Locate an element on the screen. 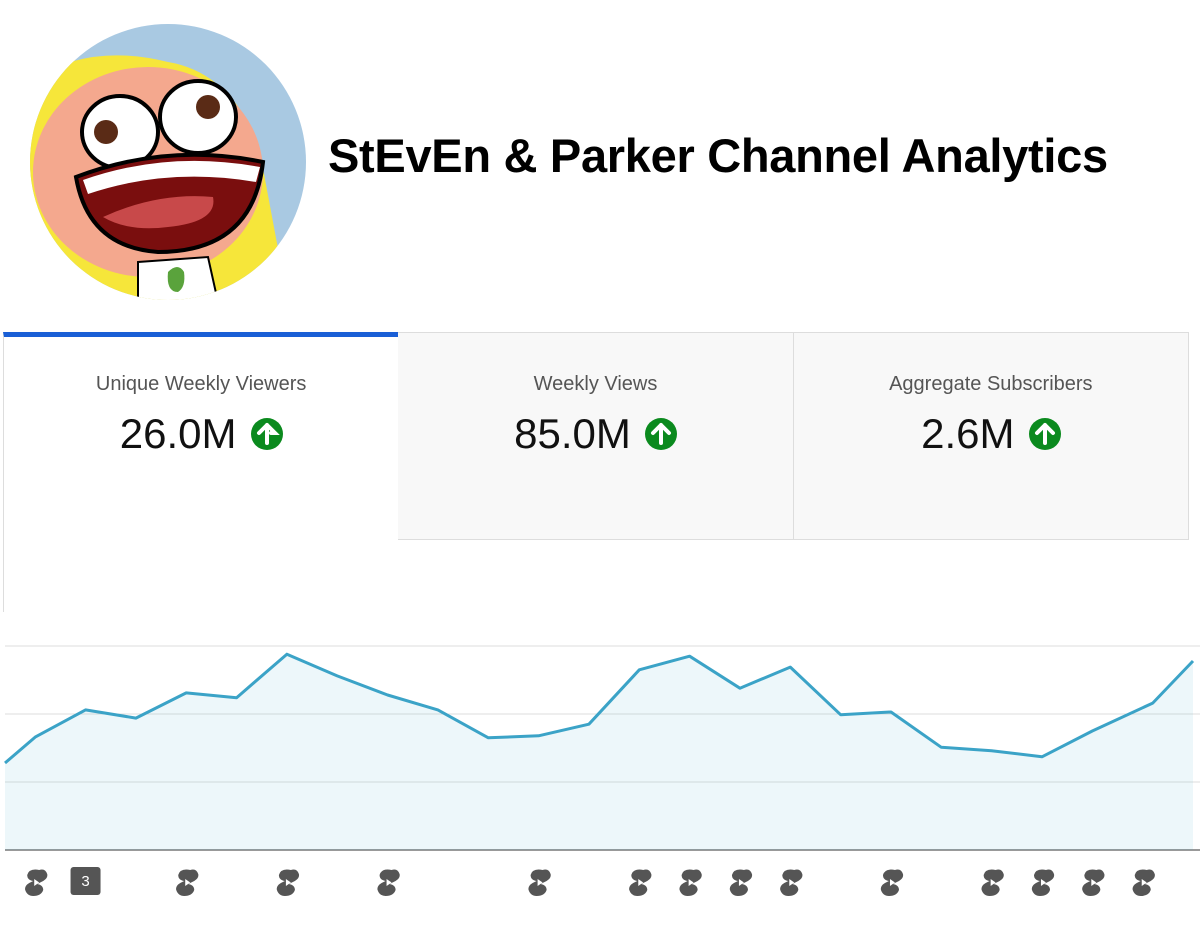 Image resolution: width=1200 pixels, height=930 pixels. metric-label: Unique Weekly Viewers is located at coordinates (201, 384).